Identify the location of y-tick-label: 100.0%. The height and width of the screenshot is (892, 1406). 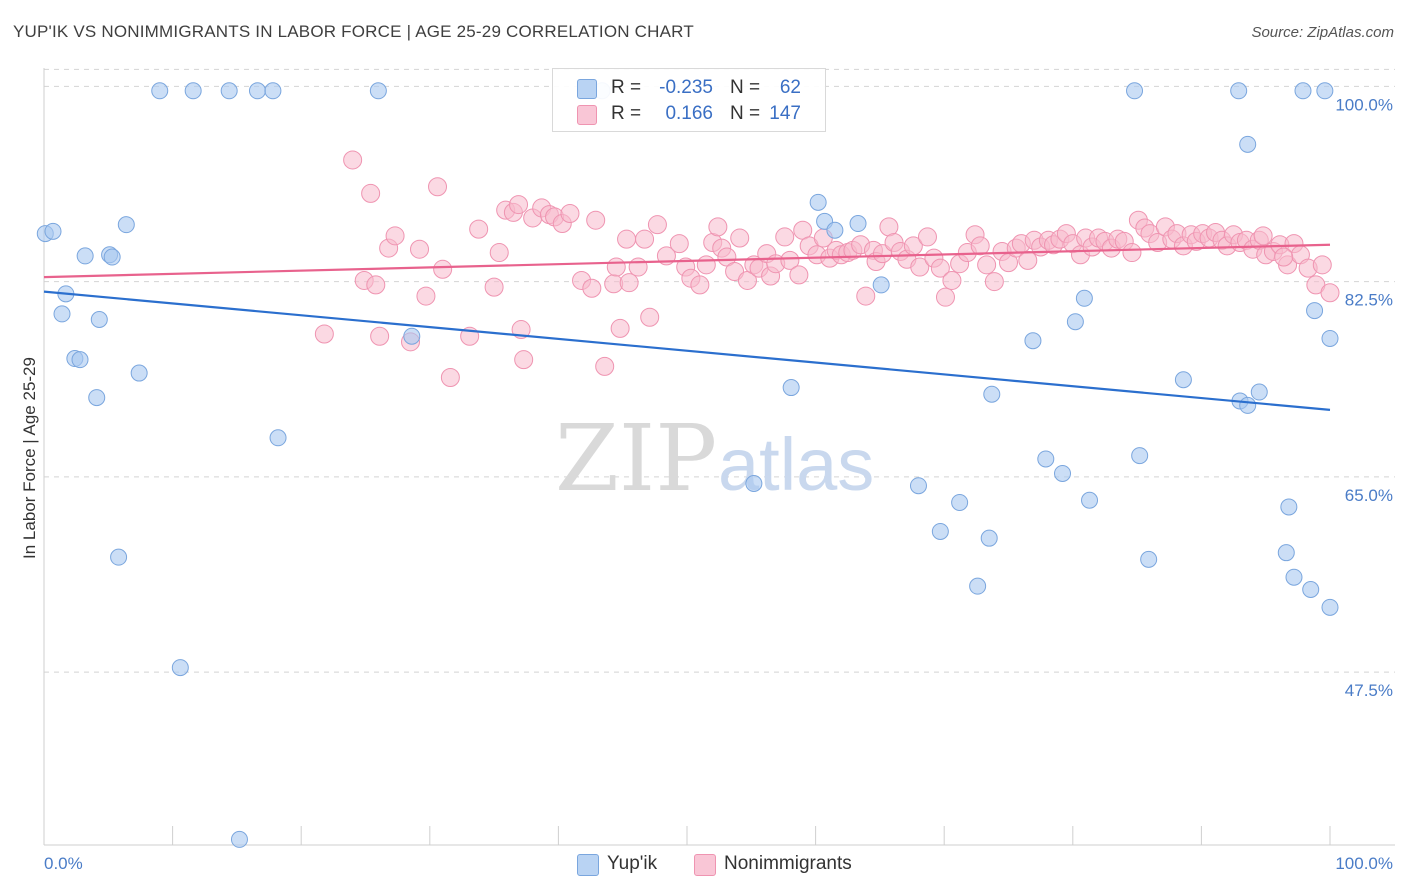
(1364, 104).